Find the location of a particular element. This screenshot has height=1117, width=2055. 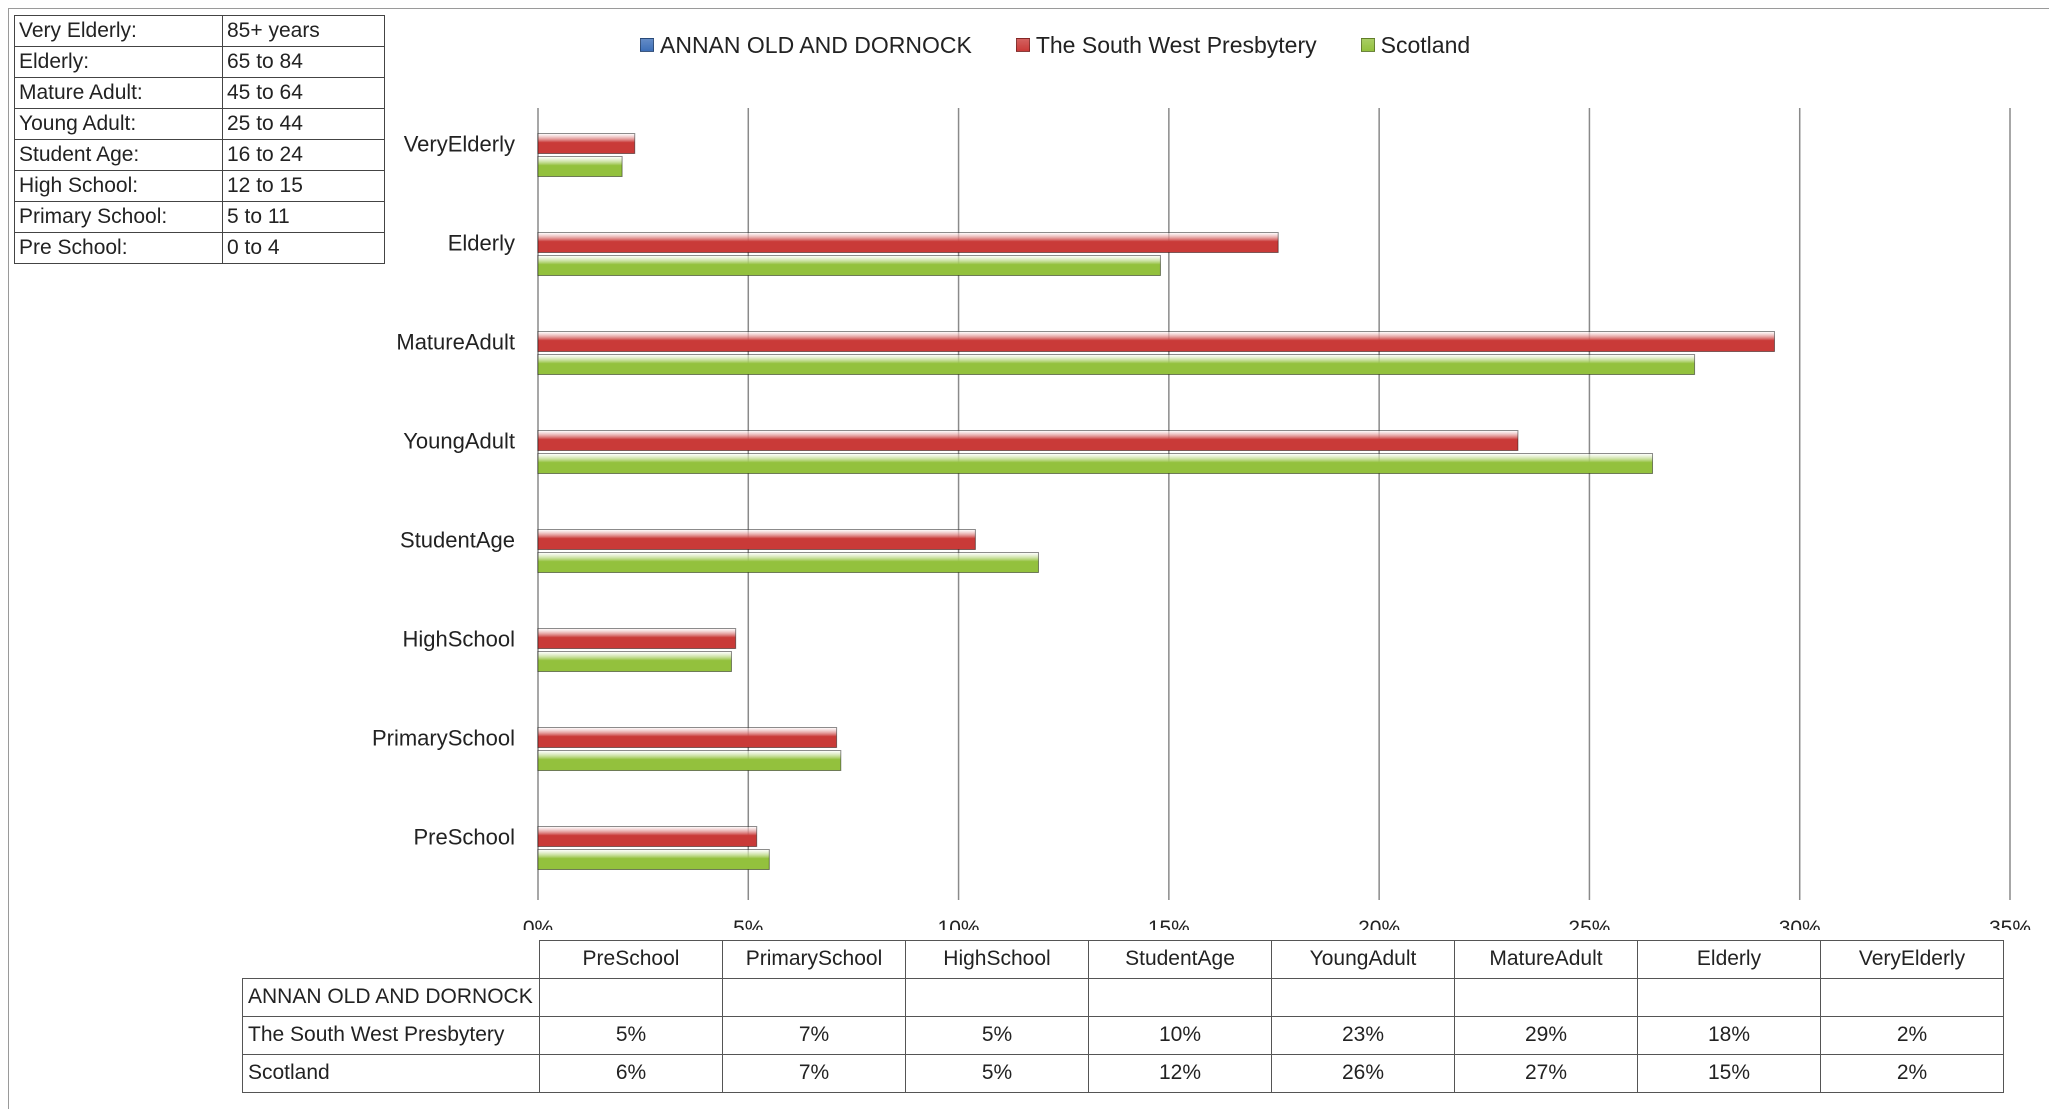

y-category-label: Elderly is located at coordinates (481, 243).